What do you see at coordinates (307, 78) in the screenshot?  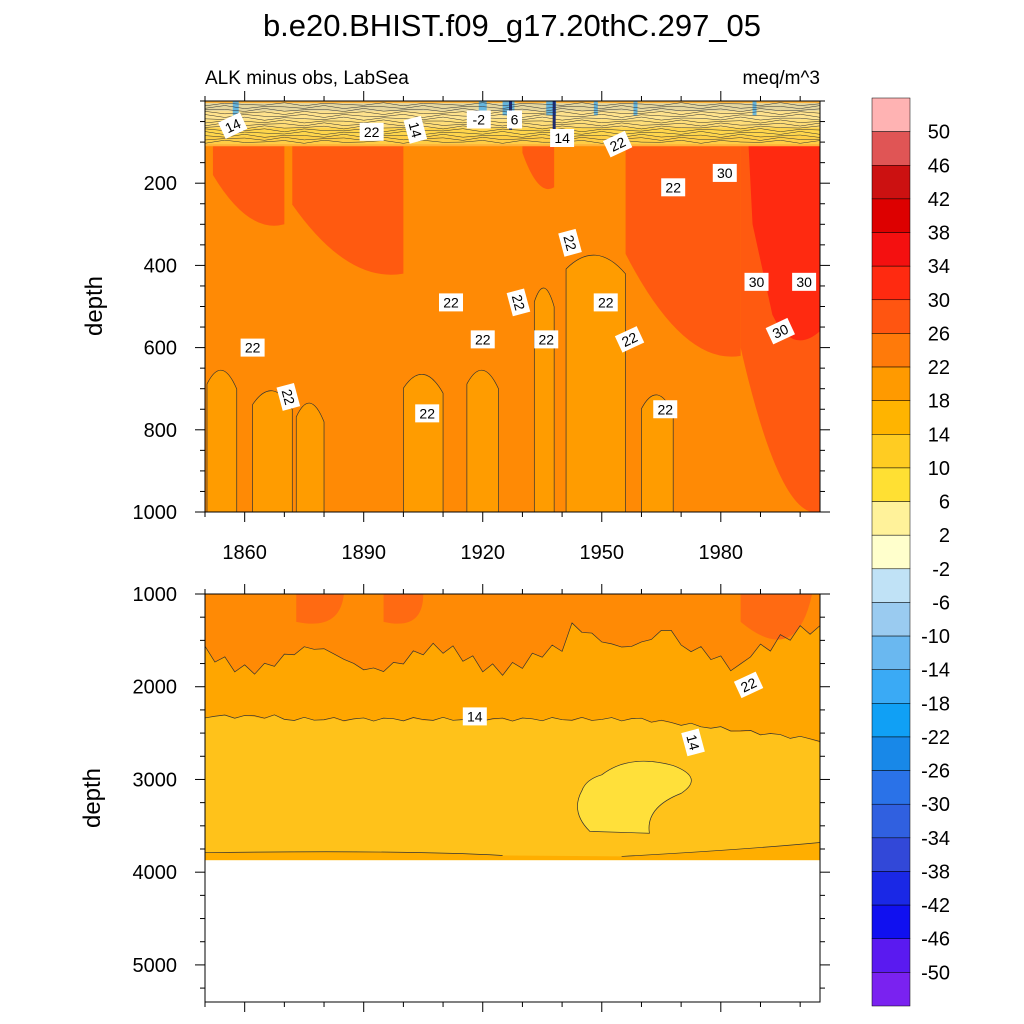 I see `chart-subtitle-left: ALK minus obs, LabSea` at bounding box center [307, 78].